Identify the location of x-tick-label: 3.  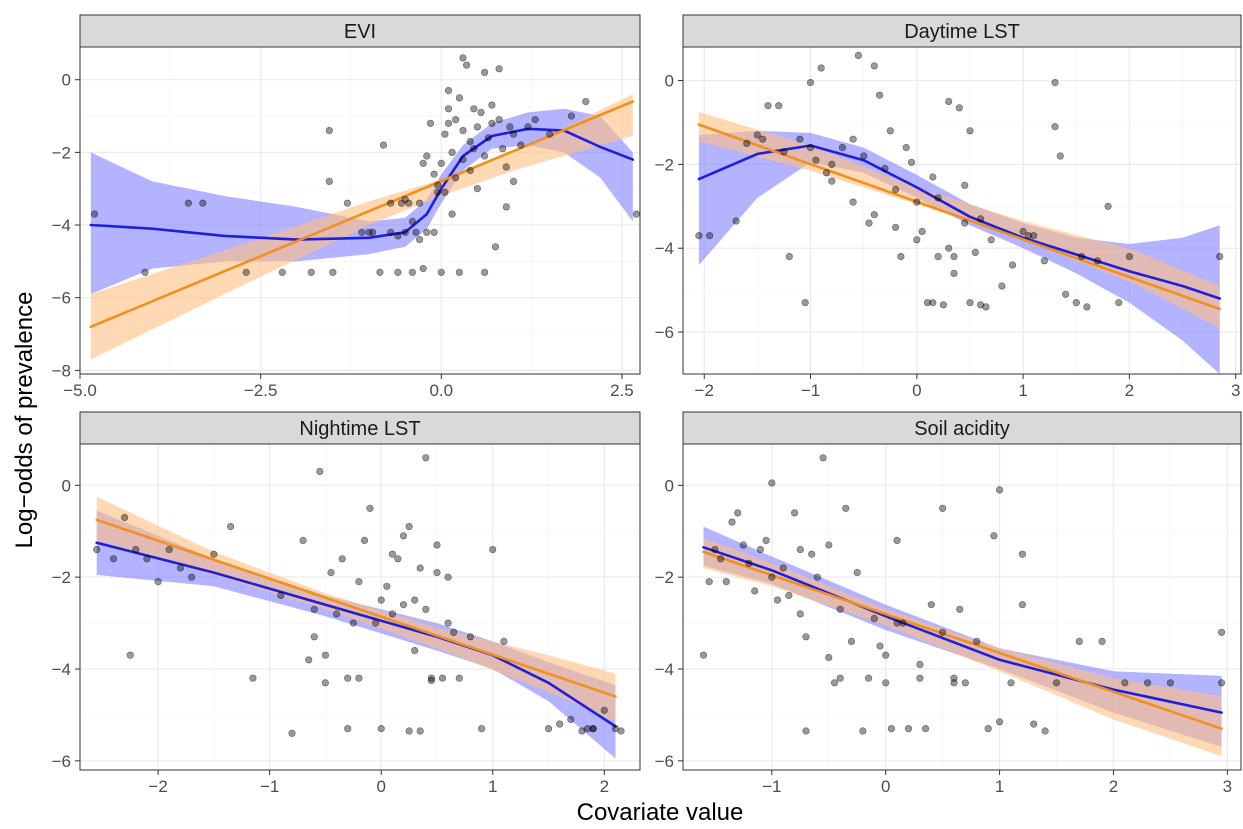
(1227, 786).